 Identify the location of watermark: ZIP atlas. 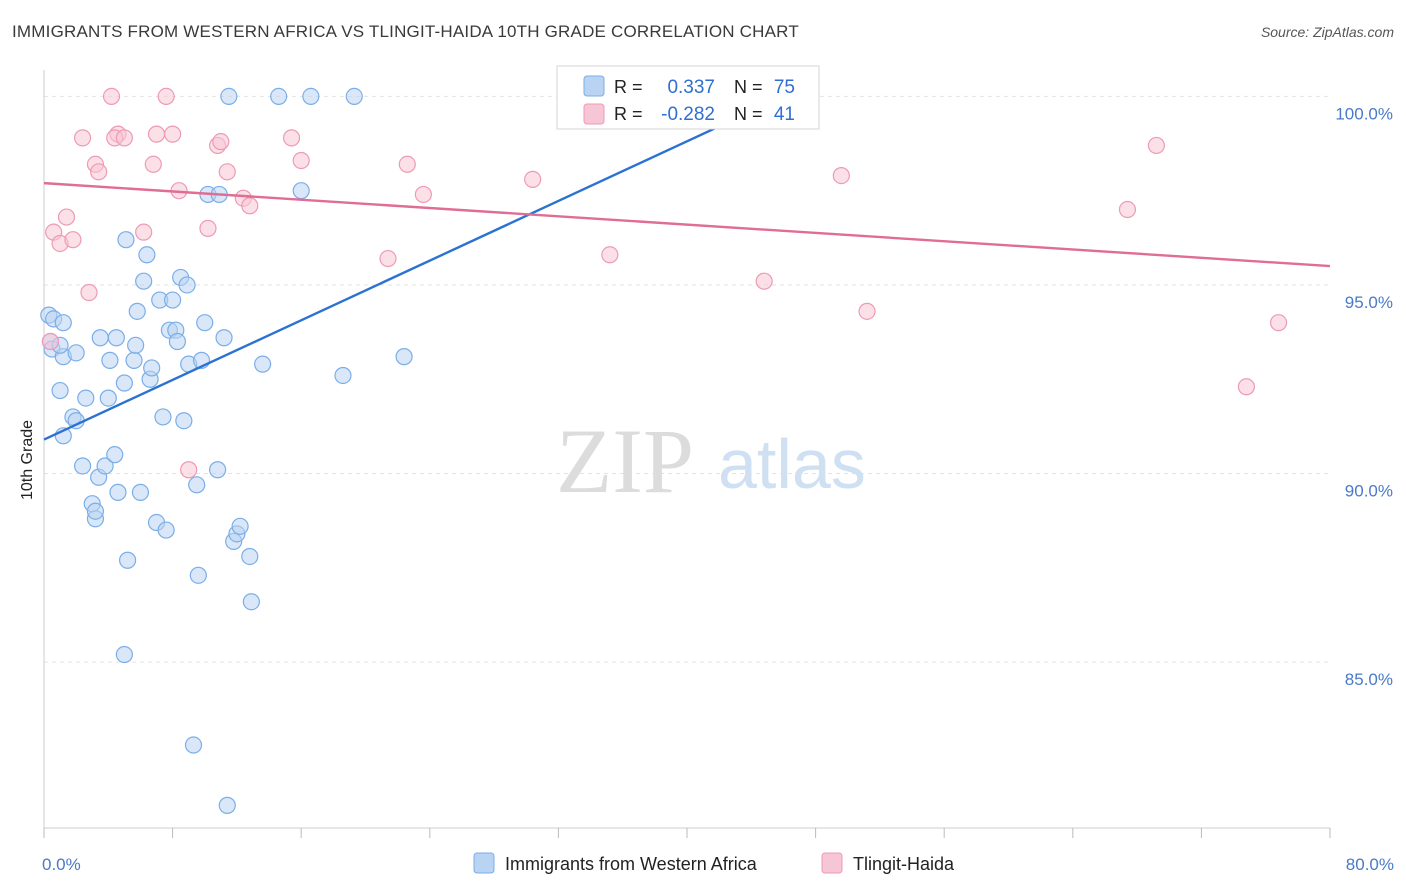
(711, 461).